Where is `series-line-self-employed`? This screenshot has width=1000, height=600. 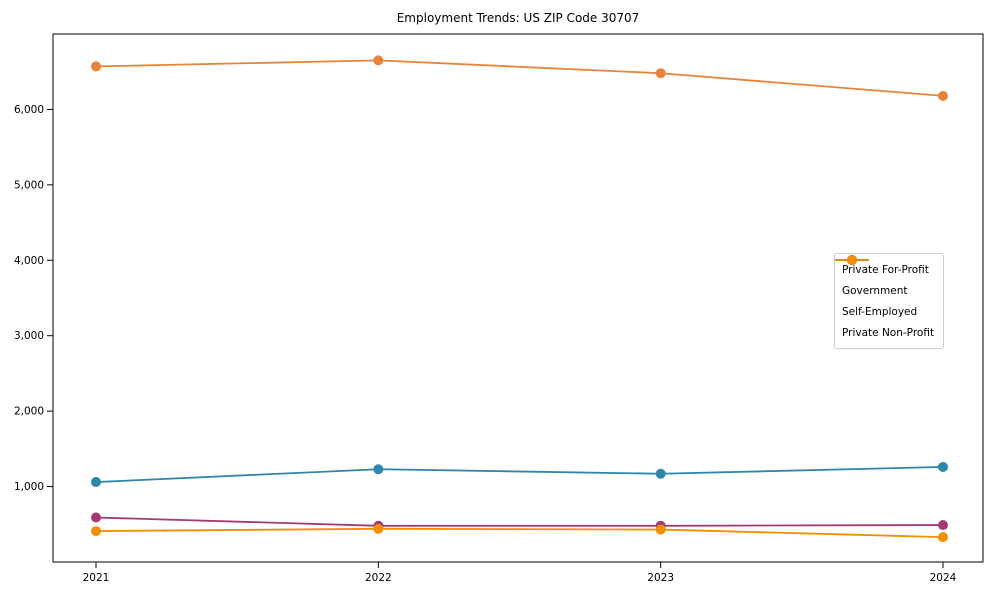 series-line-self-employed is located at coordinates (519, 521).